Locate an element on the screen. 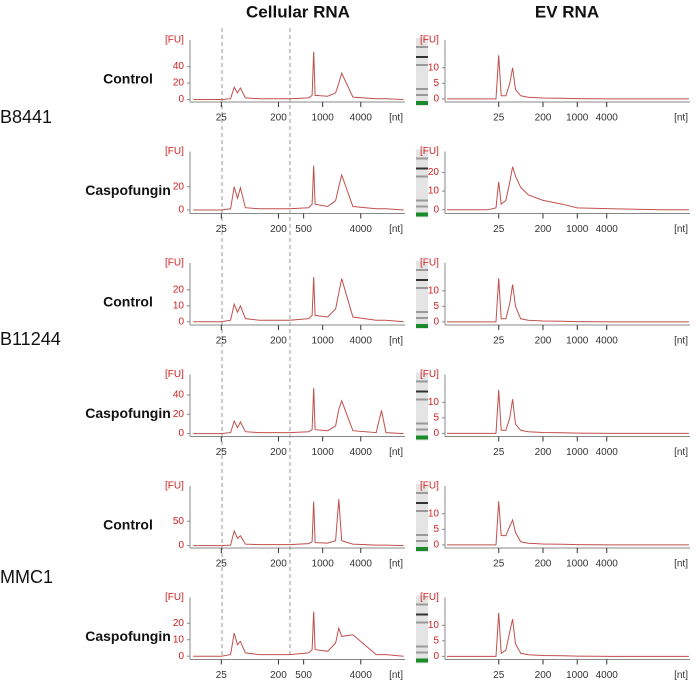  strain-label: MMC1 is located at coordinates (26, 577).